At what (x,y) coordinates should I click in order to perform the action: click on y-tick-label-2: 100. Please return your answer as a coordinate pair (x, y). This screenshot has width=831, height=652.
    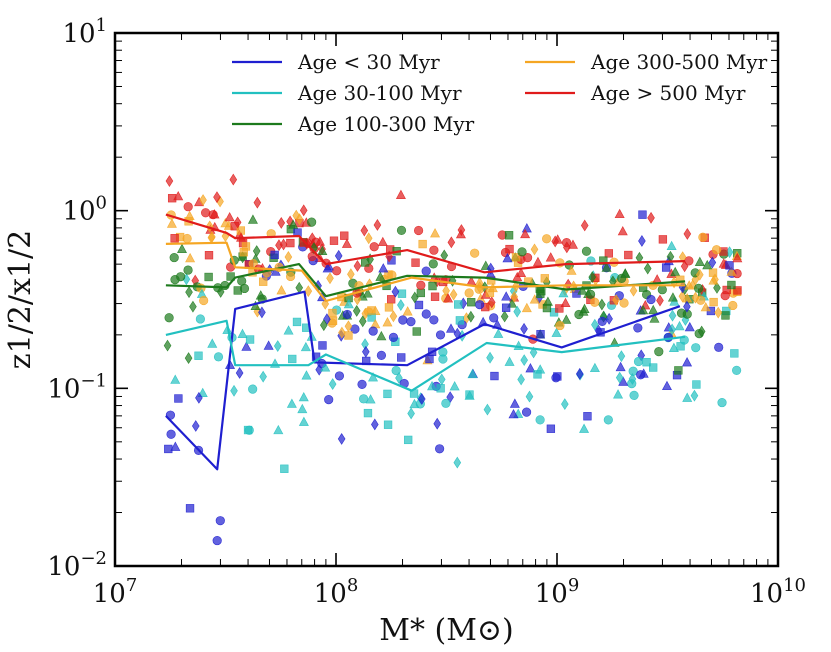
    Looking at the image, I should click on (84, 210).